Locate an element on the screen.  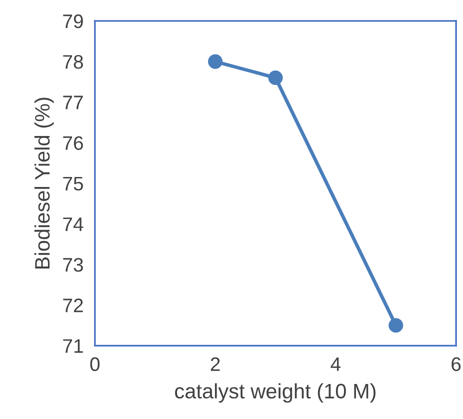
y-tick-label: 74 is located at coordinates (73, 224).